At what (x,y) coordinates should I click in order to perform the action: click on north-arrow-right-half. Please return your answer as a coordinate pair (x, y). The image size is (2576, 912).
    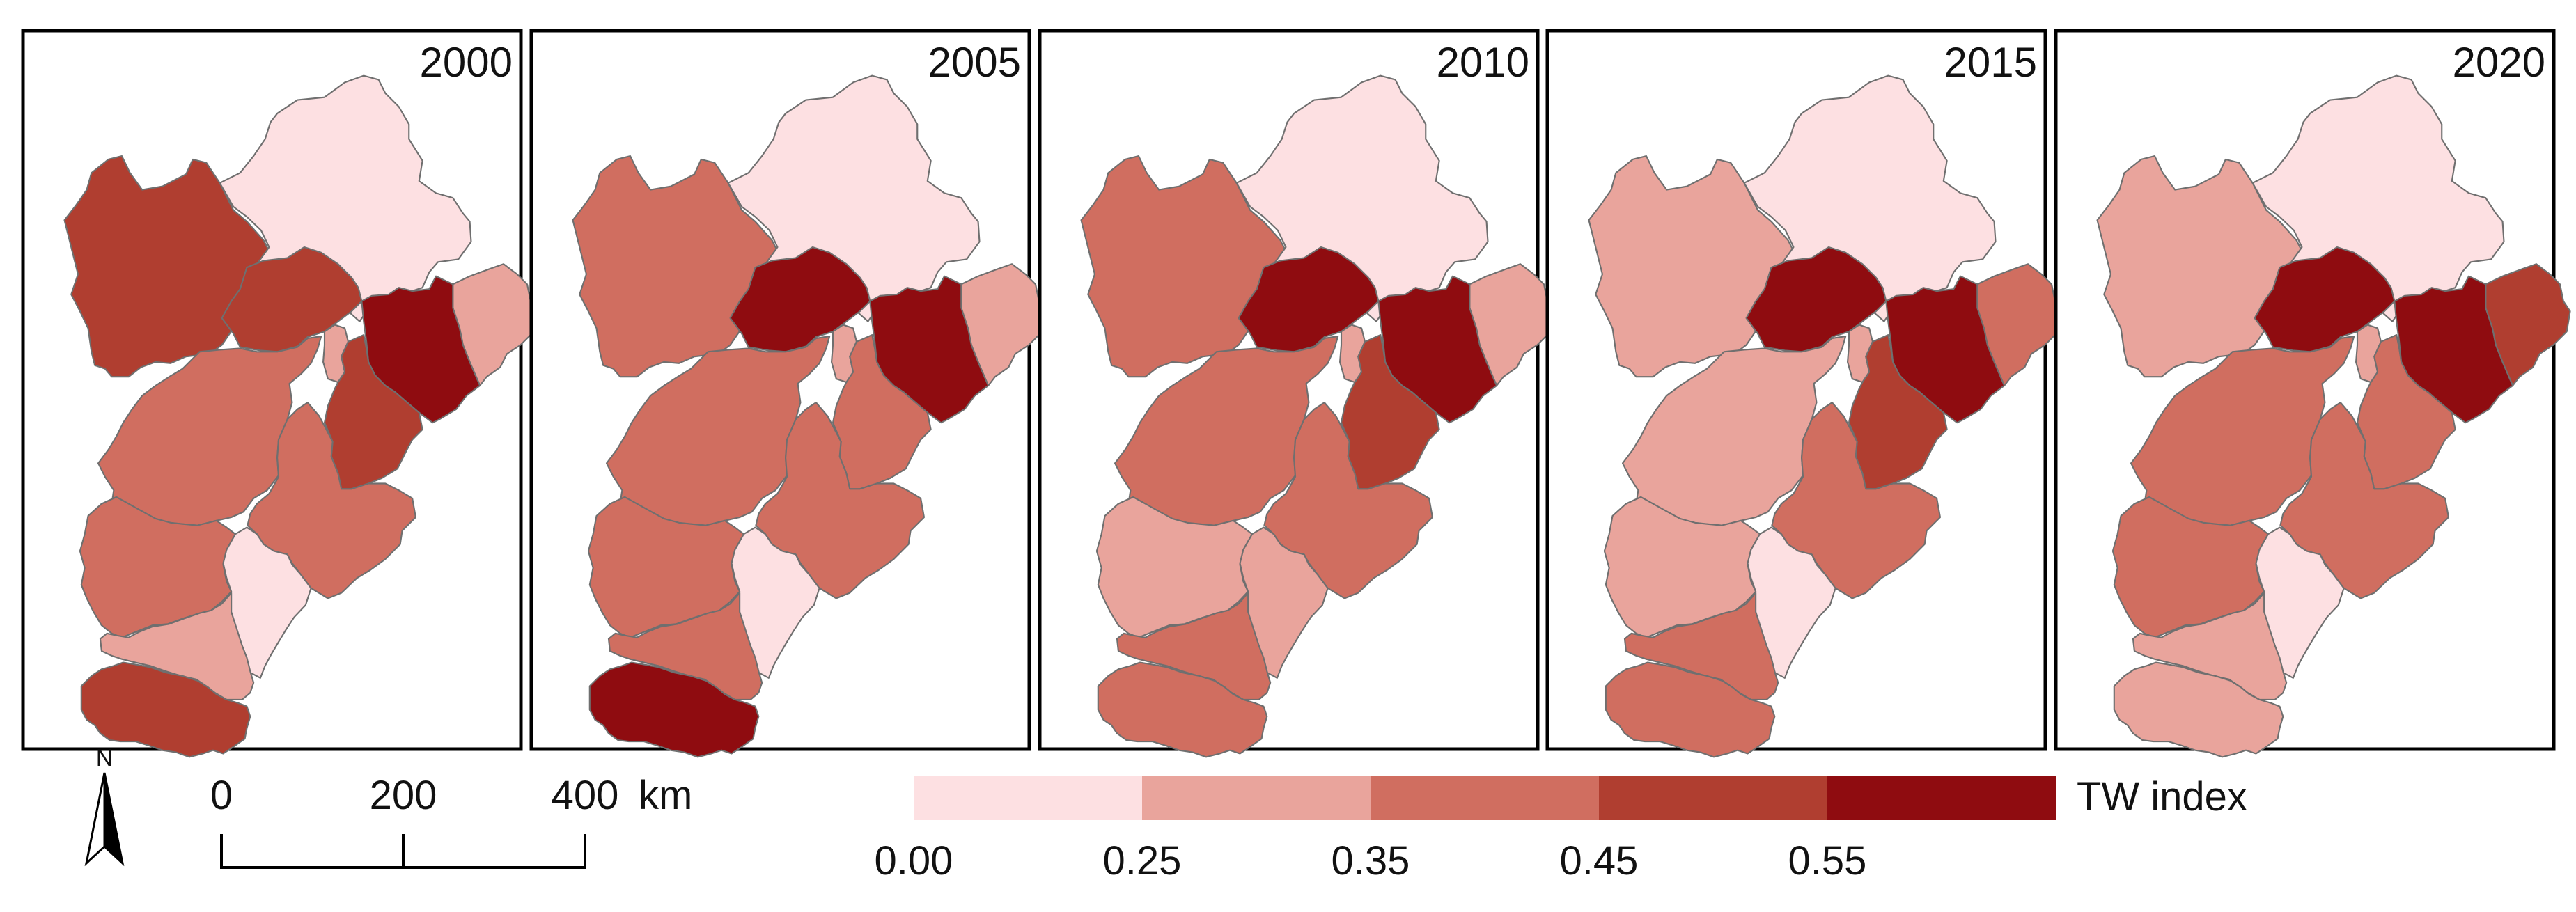
    Looking at the image, I should click on (114, 819).